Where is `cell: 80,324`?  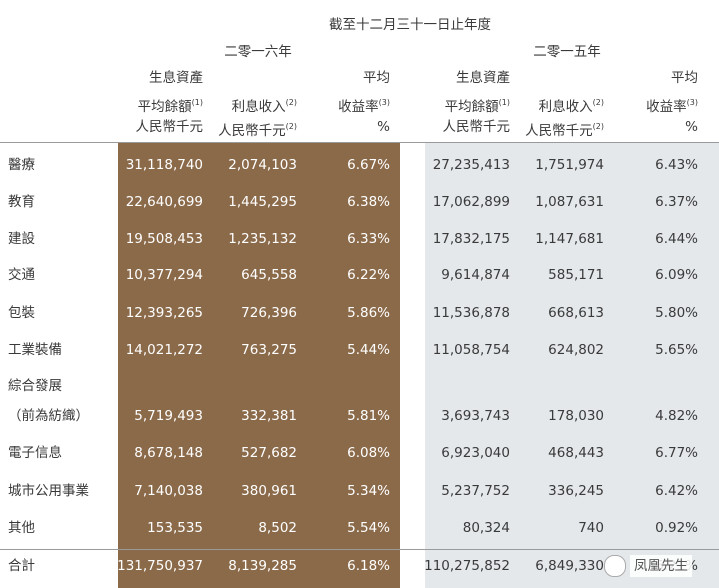
cell: 80,324 is located at coordinates (486, 528).